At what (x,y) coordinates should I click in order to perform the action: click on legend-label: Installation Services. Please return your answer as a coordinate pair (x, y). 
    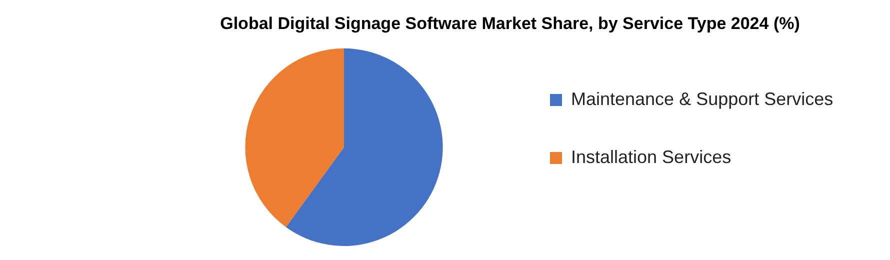
    Looking at the image, I should click on (651, 156).